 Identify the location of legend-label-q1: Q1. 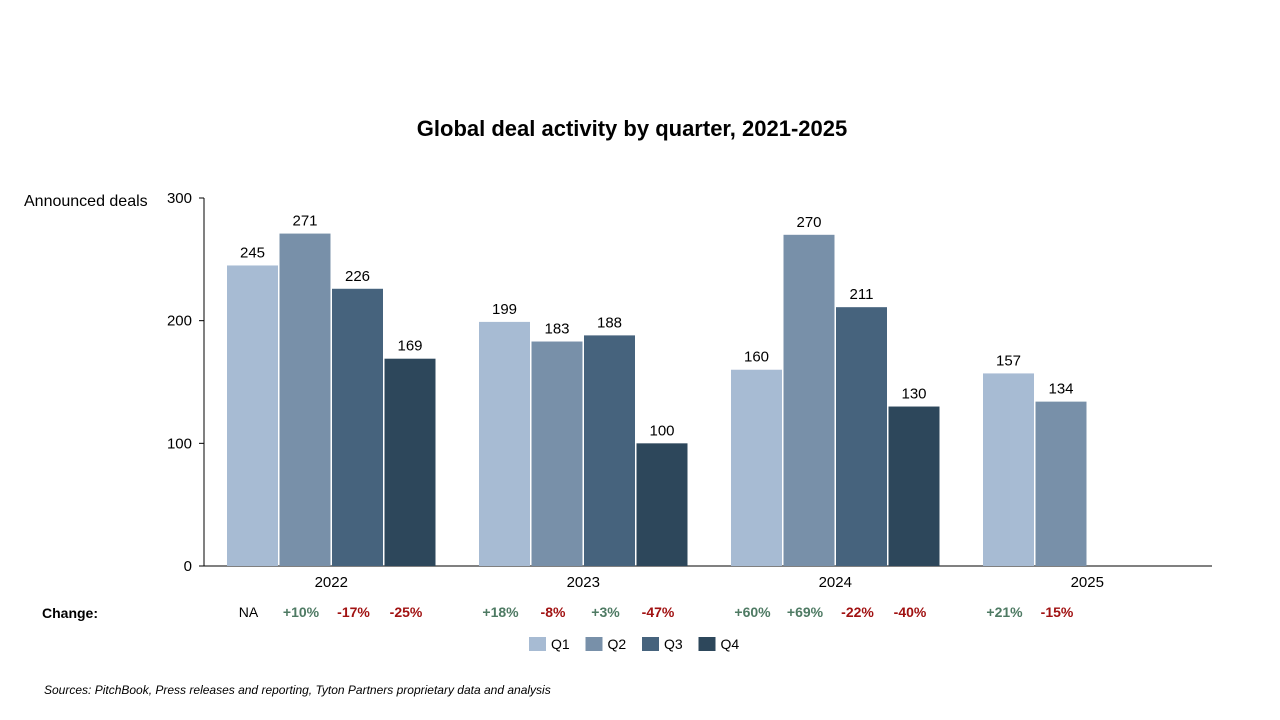
(560, 644).